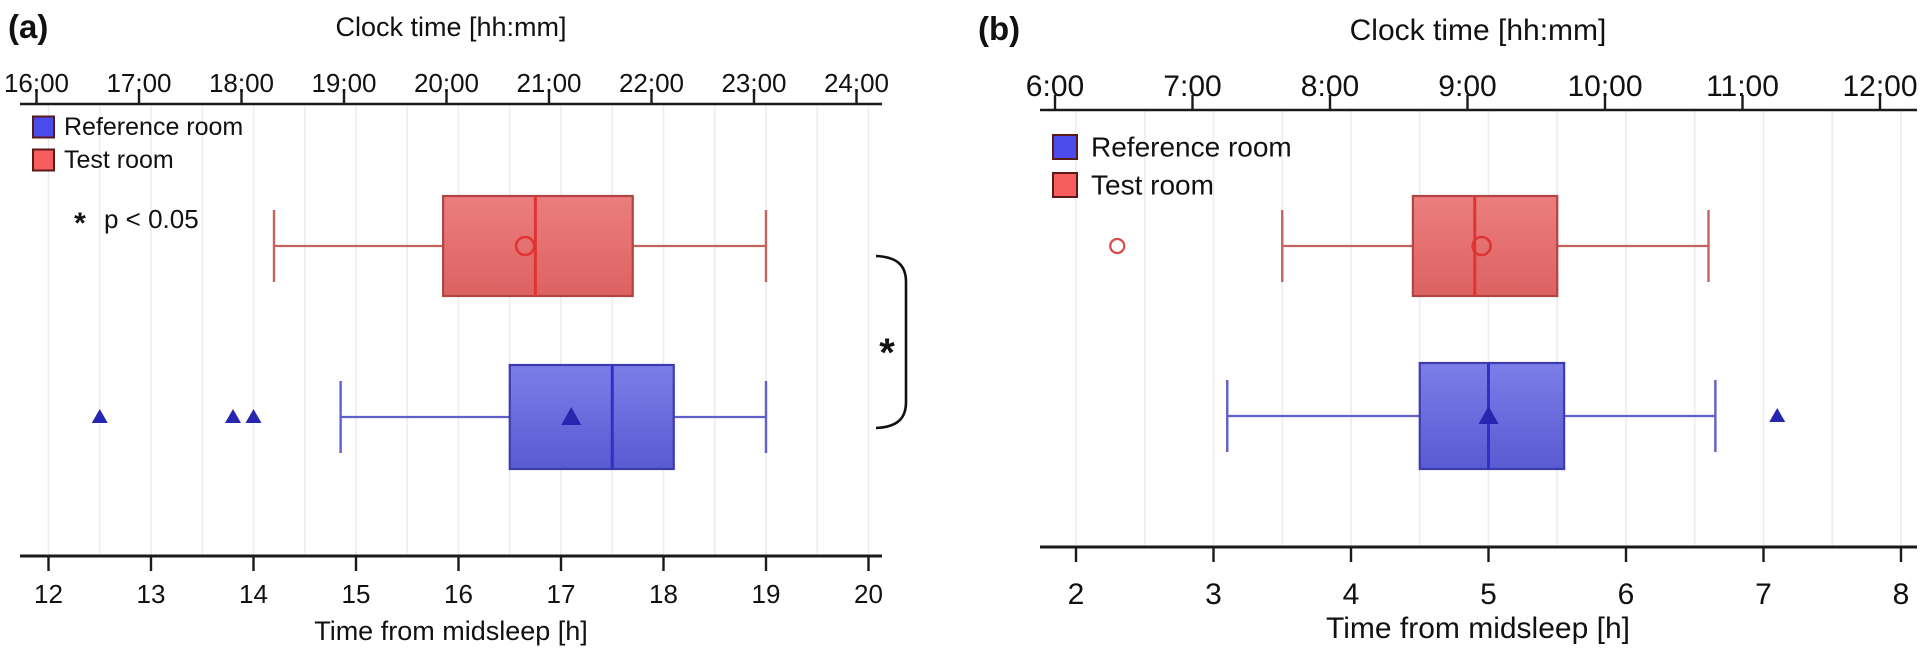  What do you see at coordinates (151, 594) in the screenshot?
I see `bottom-axis-tick-label: 13` at bounding box center [151, 594].